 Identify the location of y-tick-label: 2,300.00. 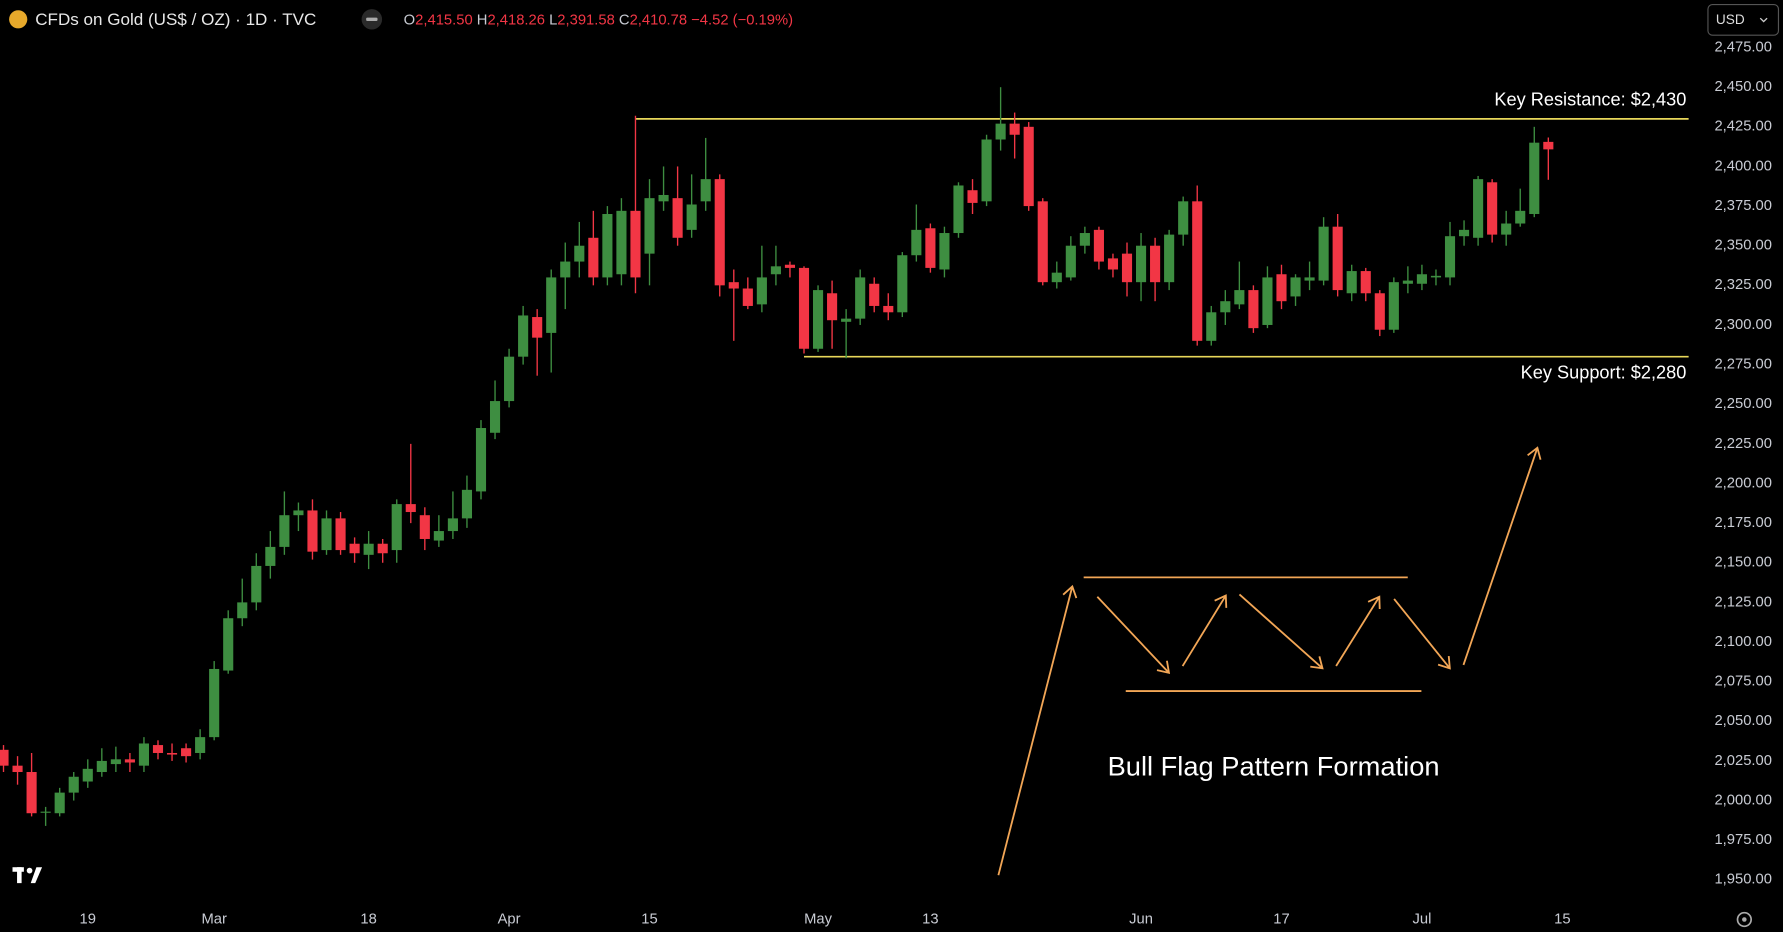
(1742, 325).